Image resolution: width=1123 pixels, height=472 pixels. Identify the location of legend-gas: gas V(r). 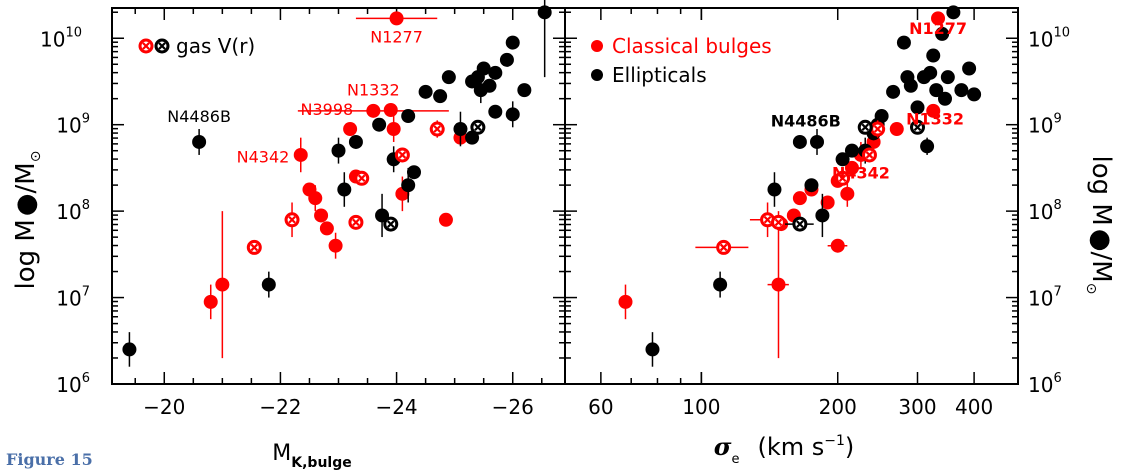
(196, 46).